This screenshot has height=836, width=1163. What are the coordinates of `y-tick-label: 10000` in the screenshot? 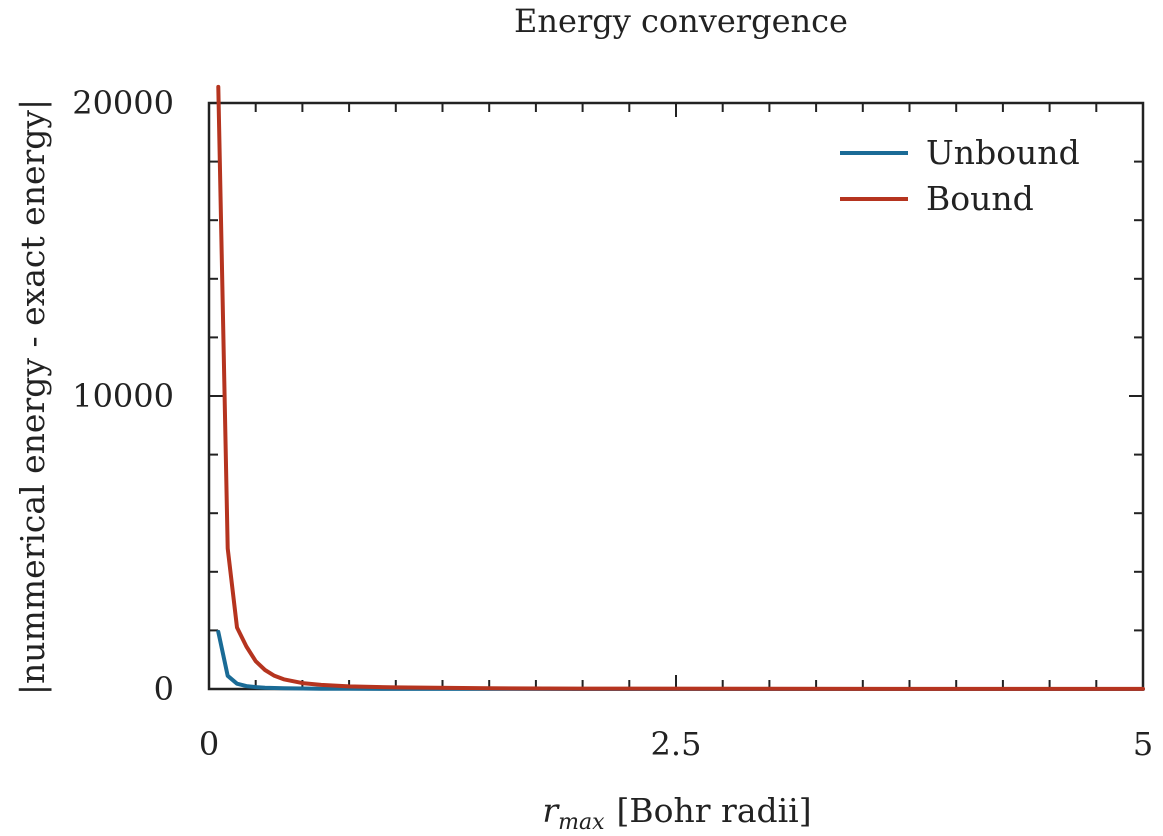 It's located at (123, 396).